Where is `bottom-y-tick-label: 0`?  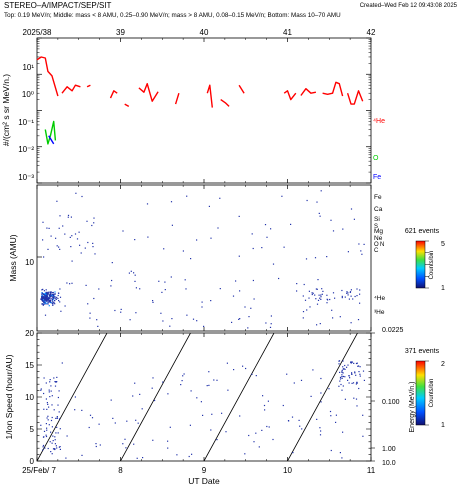
bottom-y-tick-label: 0 is located at coordinates (32, 461).